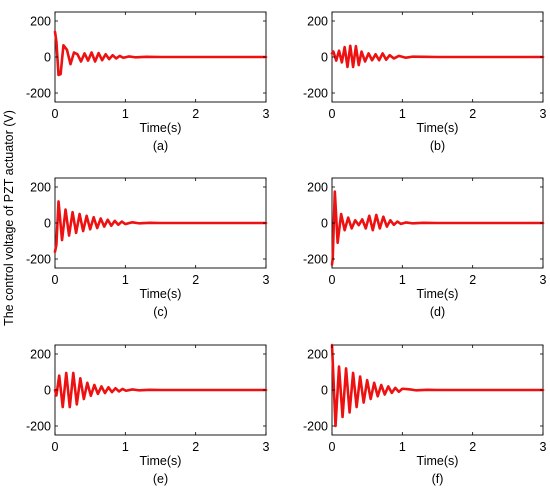 The height and width of the screenshot is (500, 550). What do you see at coordinates (195, 280) in the screenshot?
I see `x-tick-label-c: 2` at bounding box center [195, 280].